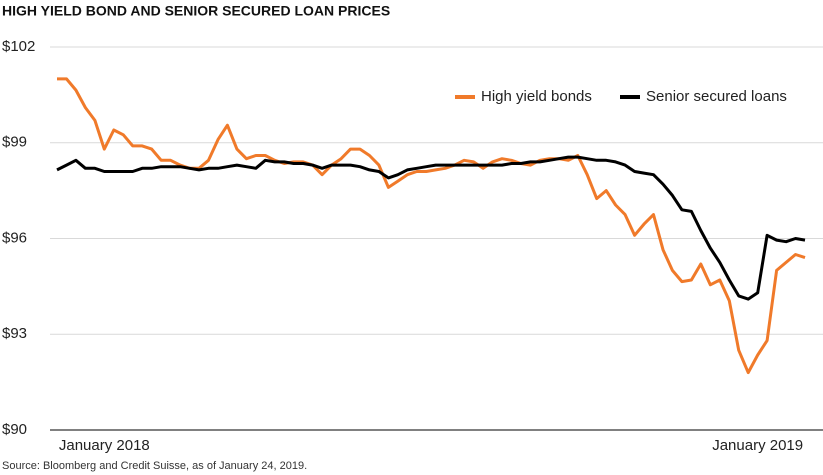 The image size is (823, 475). Describe the element at coordinates (104, 445) in the screenshot. I see `x-tick-label: January 2018` at that location.